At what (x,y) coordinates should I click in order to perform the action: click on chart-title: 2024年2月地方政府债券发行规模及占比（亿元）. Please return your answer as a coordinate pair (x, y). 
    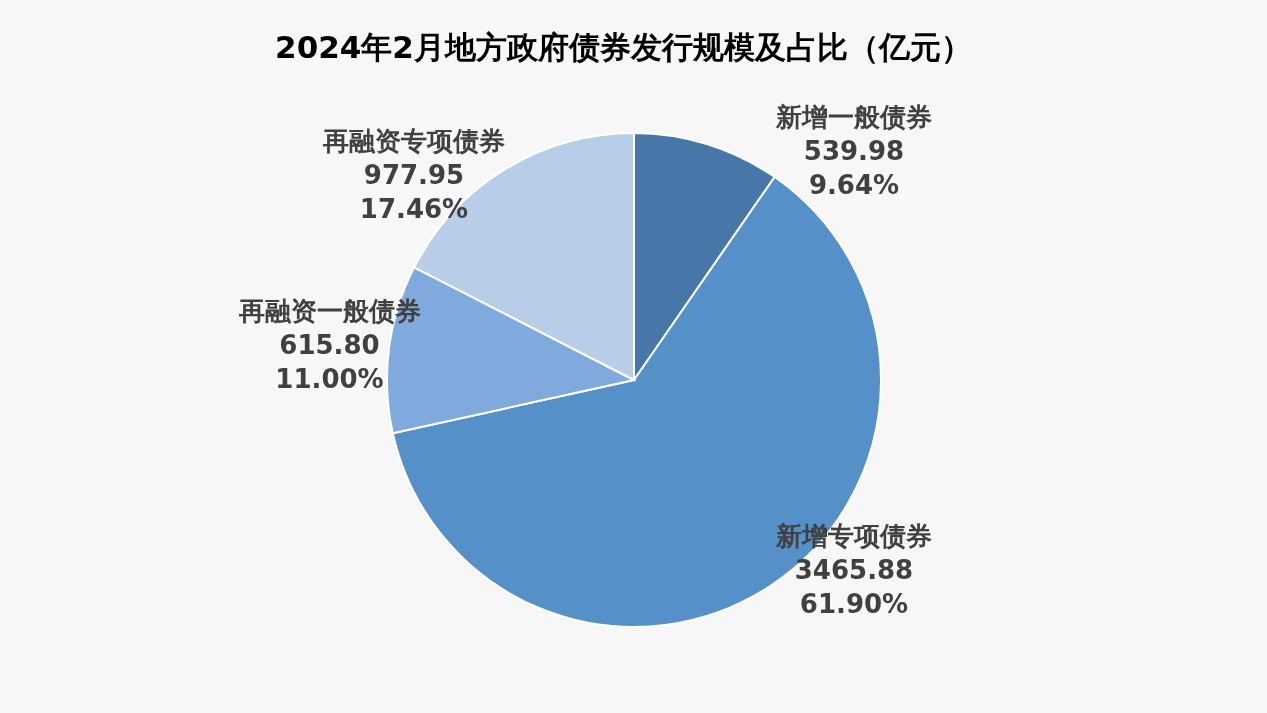
    Looking at the image, I should click on (623, 47).